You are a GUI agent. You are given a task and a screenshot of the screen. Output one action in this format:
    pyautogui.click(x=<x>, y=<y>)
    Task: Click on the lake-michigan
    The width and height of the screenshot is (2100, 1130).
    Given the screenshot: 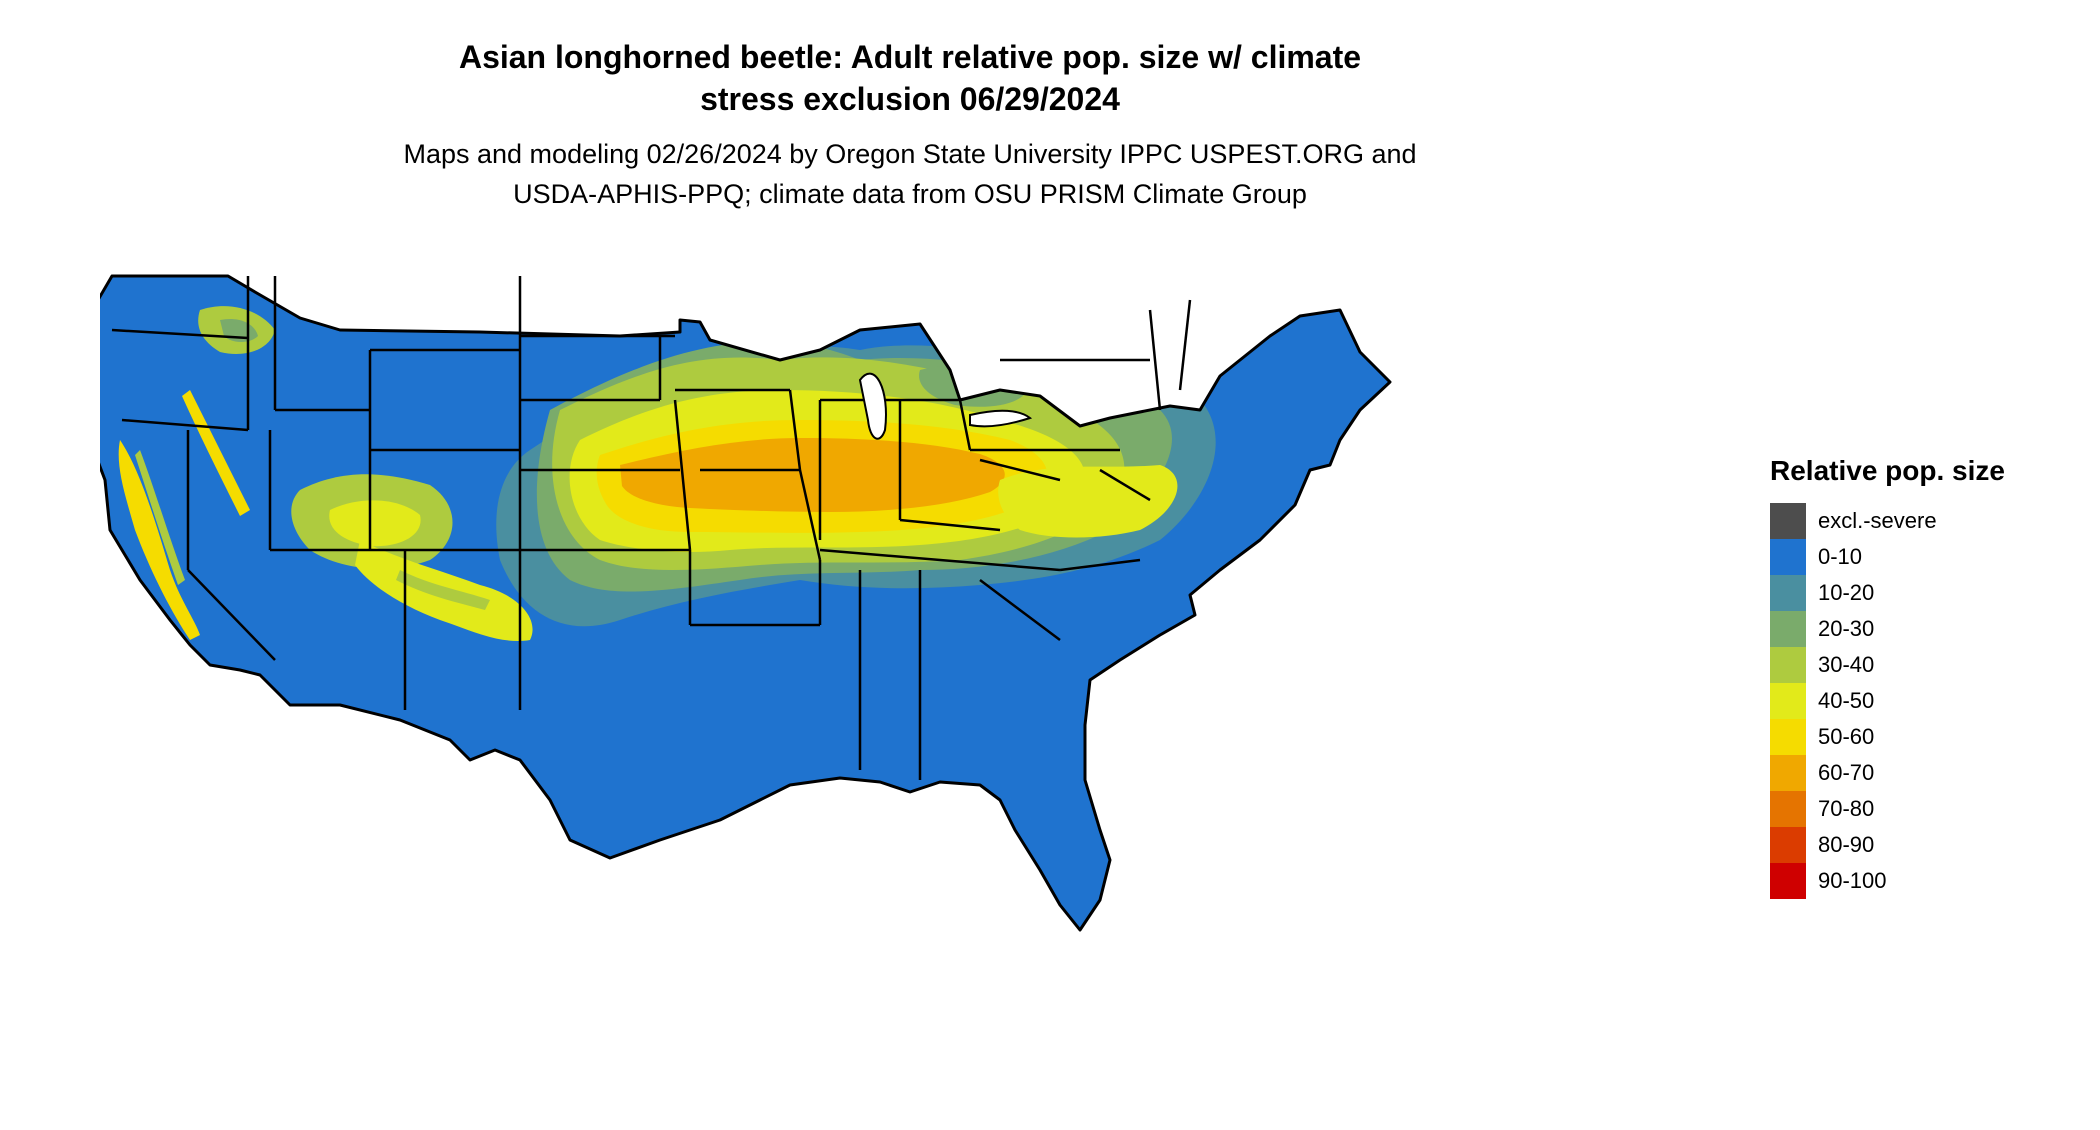 What is the action you would take?
    pyautogui.click(x=872, y=406)
    